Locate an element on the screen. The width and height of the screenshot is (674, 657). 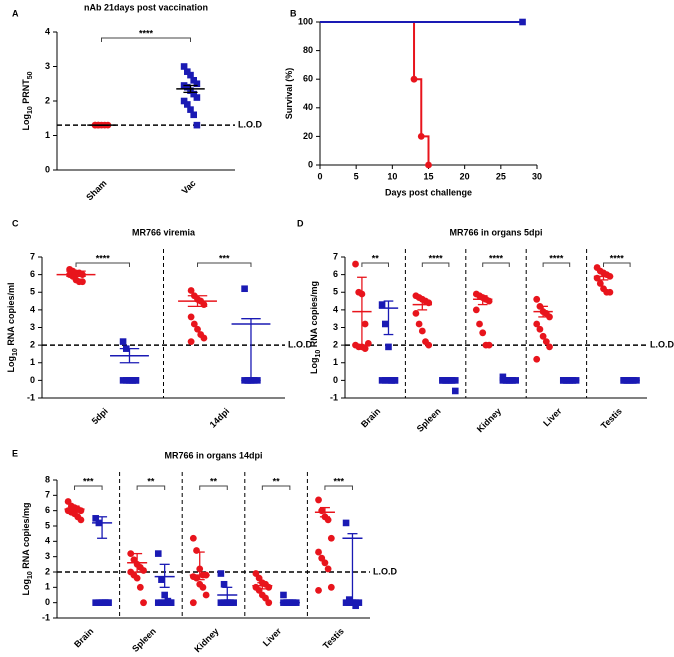
panel-label: A is located at coordinates (15, 13).